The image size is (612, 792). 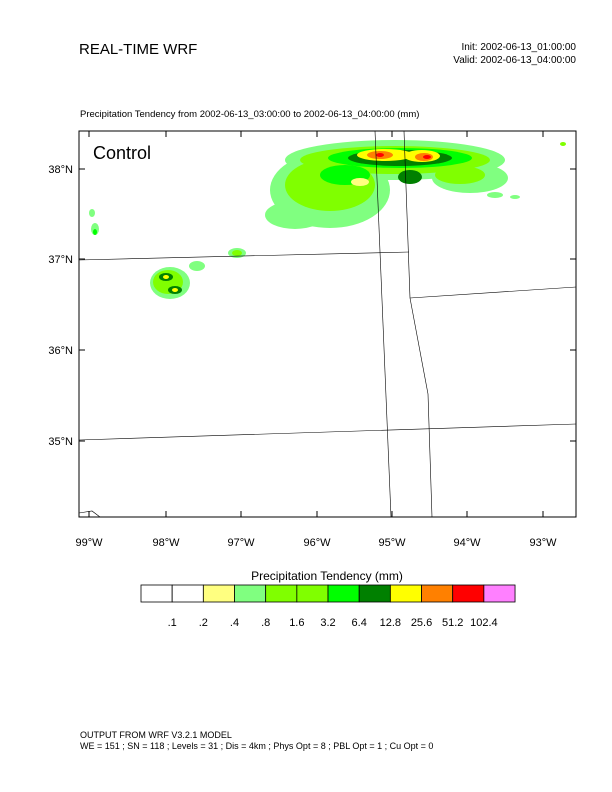 I want to click on state-line-west-vertical, so click(x=383, y=324).